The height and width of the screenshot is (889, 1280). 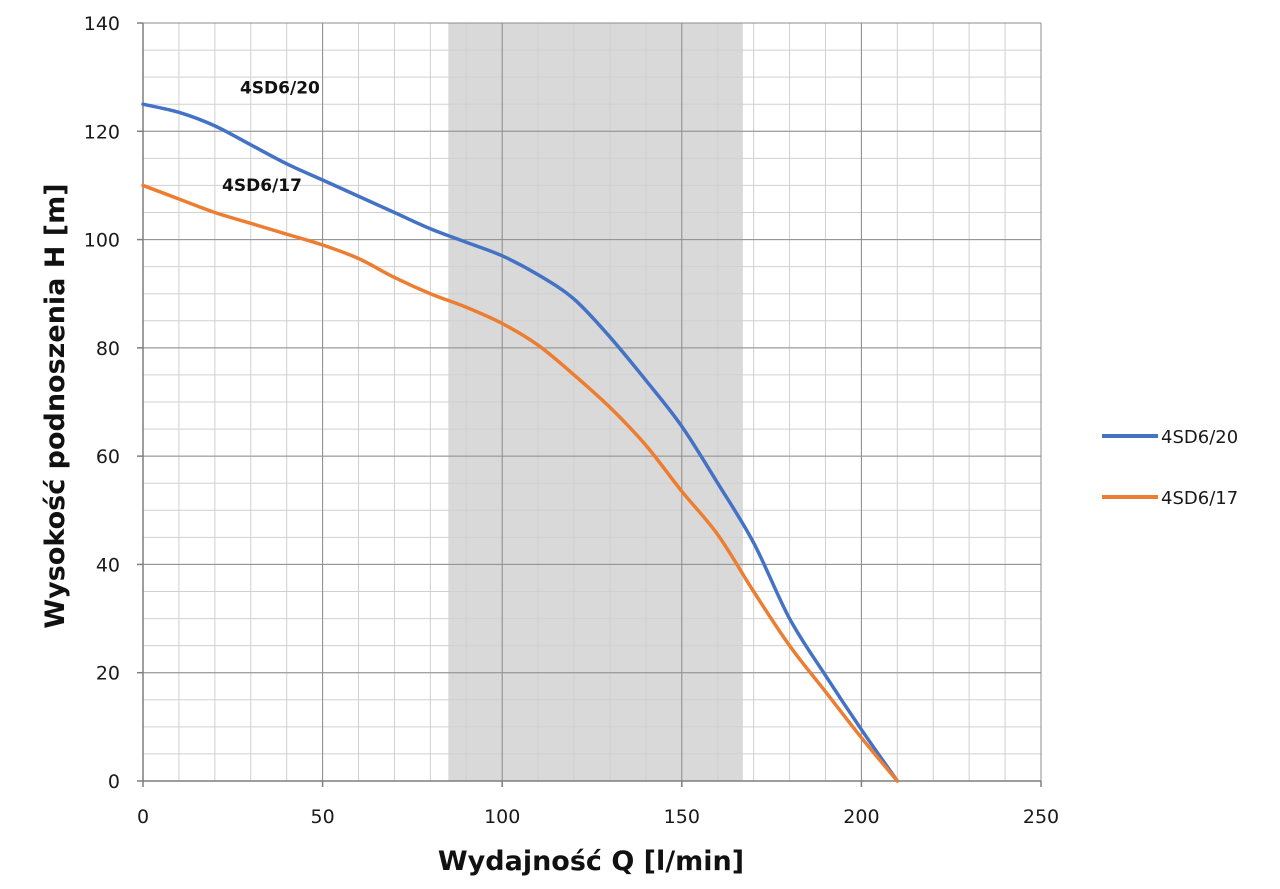 I want to click on legend-label-1: 4SD6/20, so click(x=1199, y=437).